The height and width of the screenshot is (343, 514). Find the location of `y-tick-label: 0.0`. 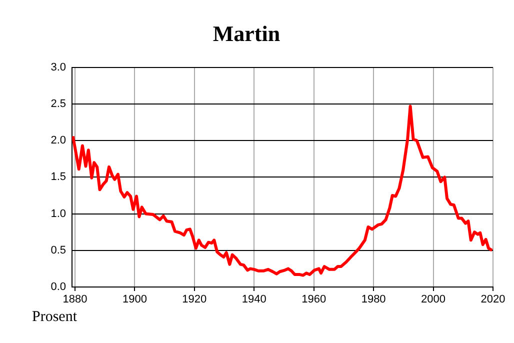

y-tick-label: 0.0 is located at coordinates (58, 287).